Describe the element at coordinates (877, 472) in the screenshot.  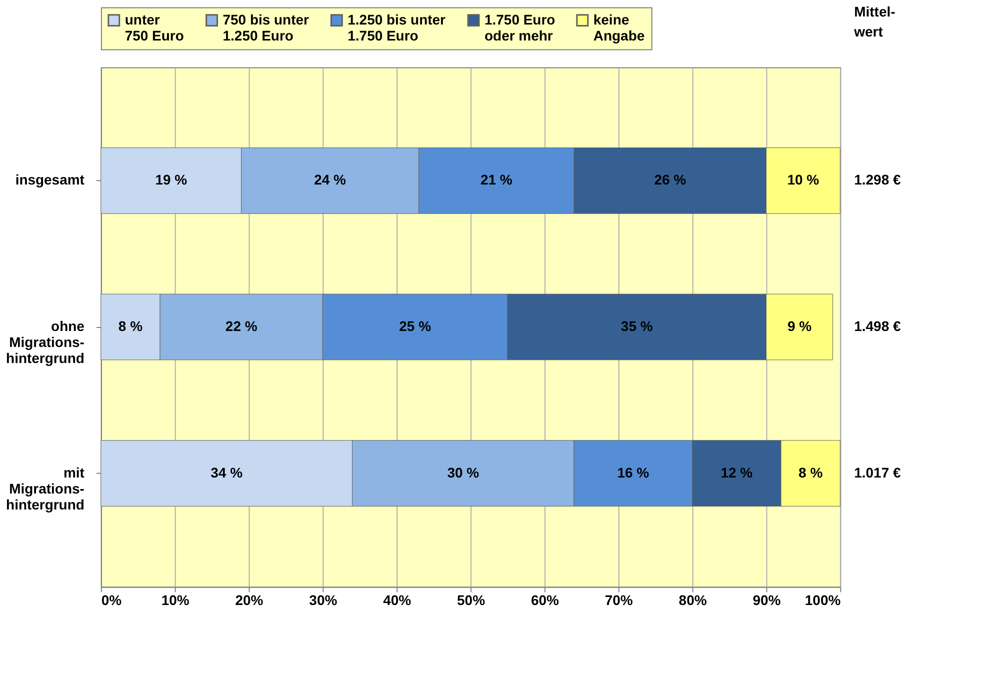
I see `text: 1.017 €` at that location.